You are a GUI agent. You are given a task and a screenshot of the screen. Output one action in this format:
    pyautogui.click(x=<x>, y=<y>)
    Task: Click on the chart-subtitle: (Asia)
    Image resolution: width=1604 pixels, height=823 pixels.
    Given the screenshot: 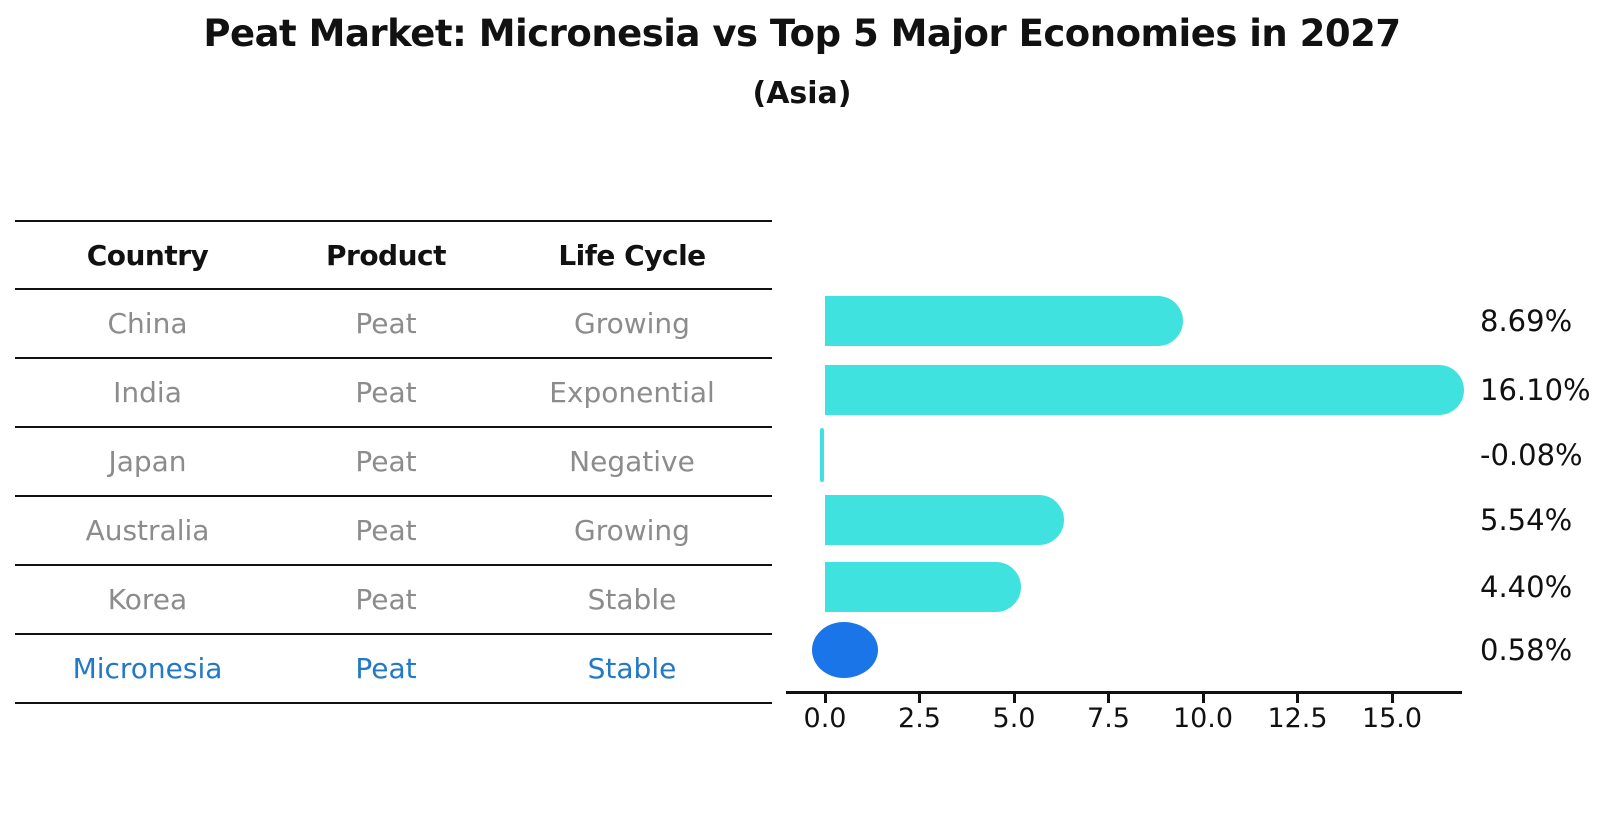 What is the action you would take?
    pyautogui.click(x=802, y=93)
    